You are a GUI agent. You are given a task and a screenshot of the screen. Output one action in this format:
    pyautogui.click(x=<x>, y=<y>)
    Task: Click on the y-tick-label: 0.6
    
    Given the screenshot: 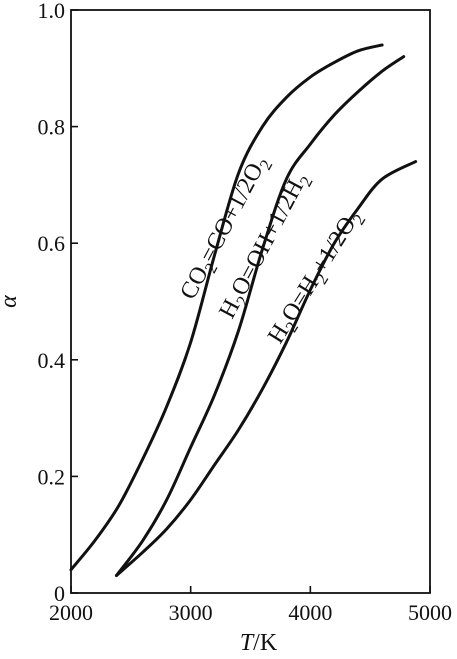 What is the action you would take?
    pyautogui.click(x=52, y=243)
    